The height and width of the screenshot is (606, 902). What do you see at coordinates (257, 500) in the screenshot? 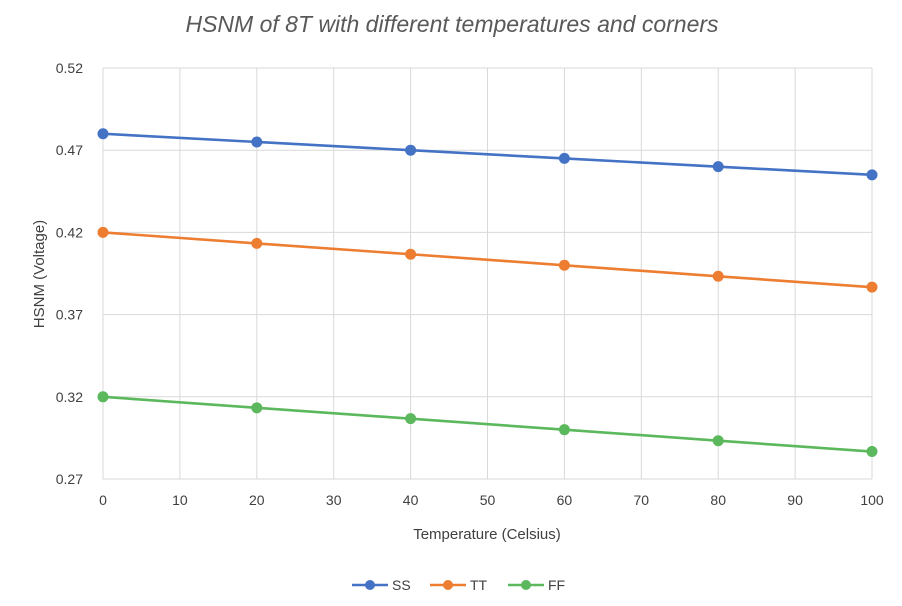
I see `x-tick-label: 20` at bounding box center [257, 500].